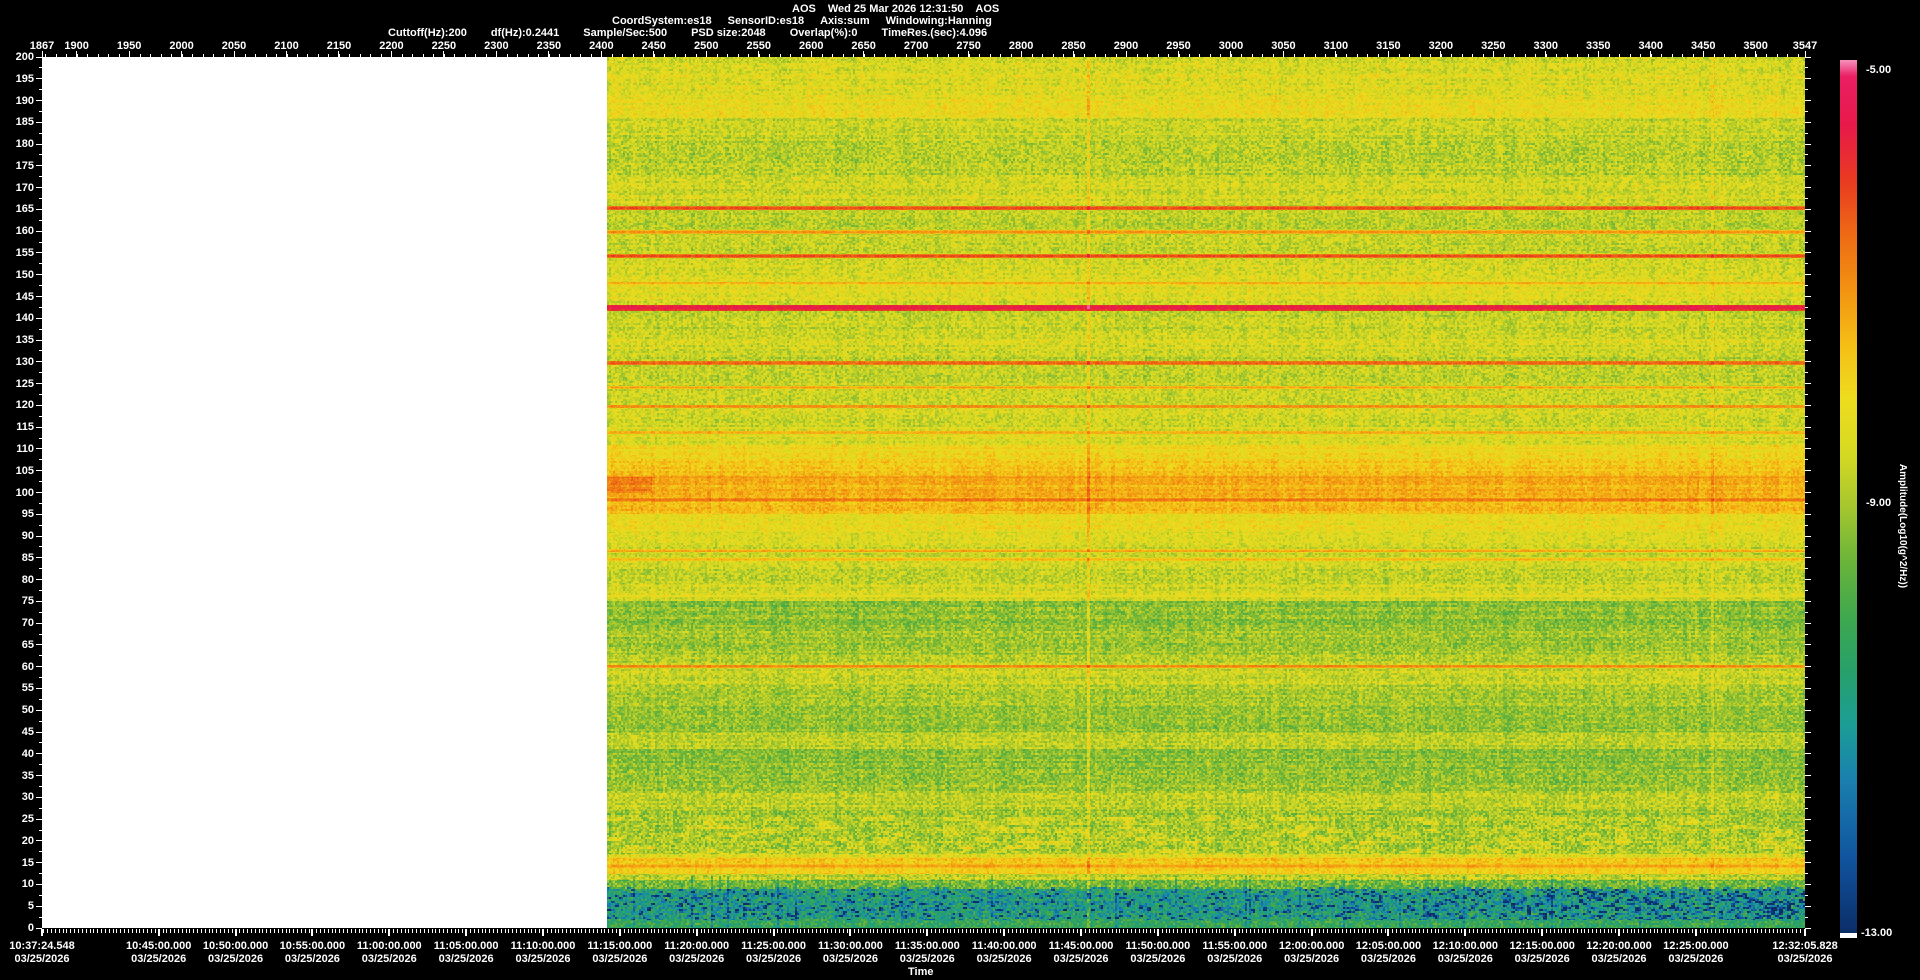  I want to click on top-axis-tick-label: 2600, so click(811, 46).